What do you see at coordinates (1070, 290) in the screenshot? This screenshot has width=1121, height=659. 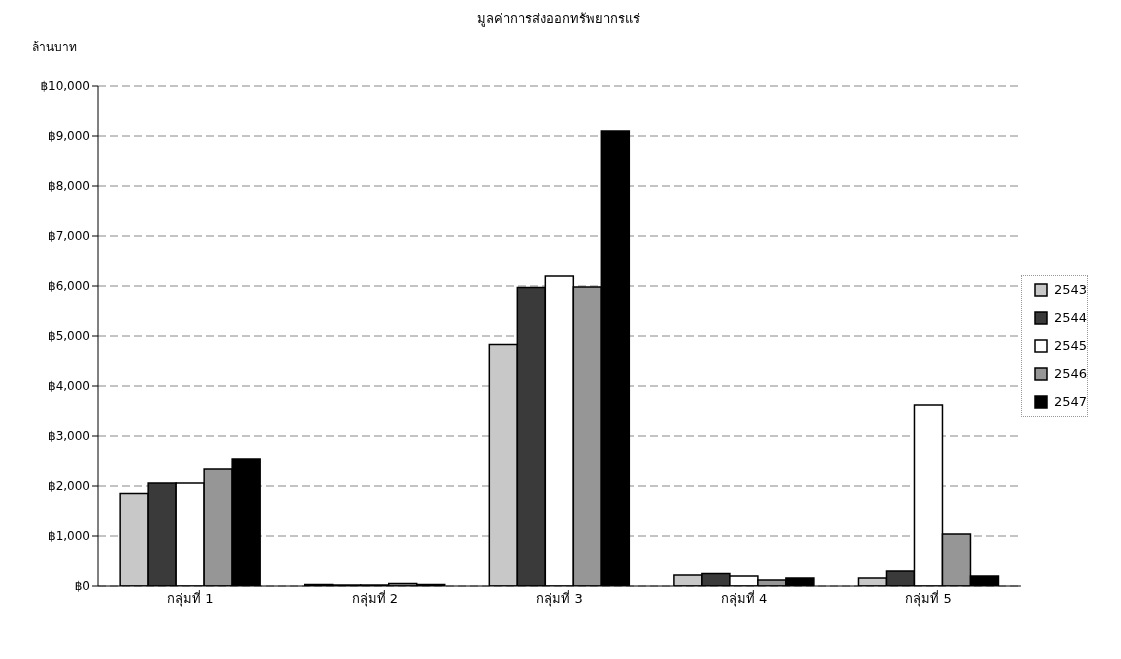 I see `legend-label: 2543` at bounding box center [1070, 290].